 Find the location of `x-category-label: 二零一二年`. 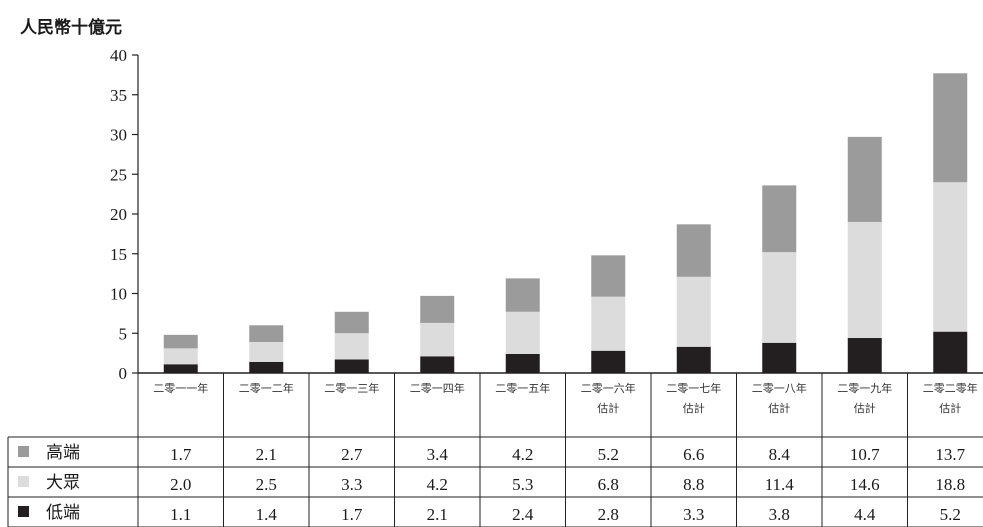

x-category-label: 二零一二年 is located at coordinates (266, 388).